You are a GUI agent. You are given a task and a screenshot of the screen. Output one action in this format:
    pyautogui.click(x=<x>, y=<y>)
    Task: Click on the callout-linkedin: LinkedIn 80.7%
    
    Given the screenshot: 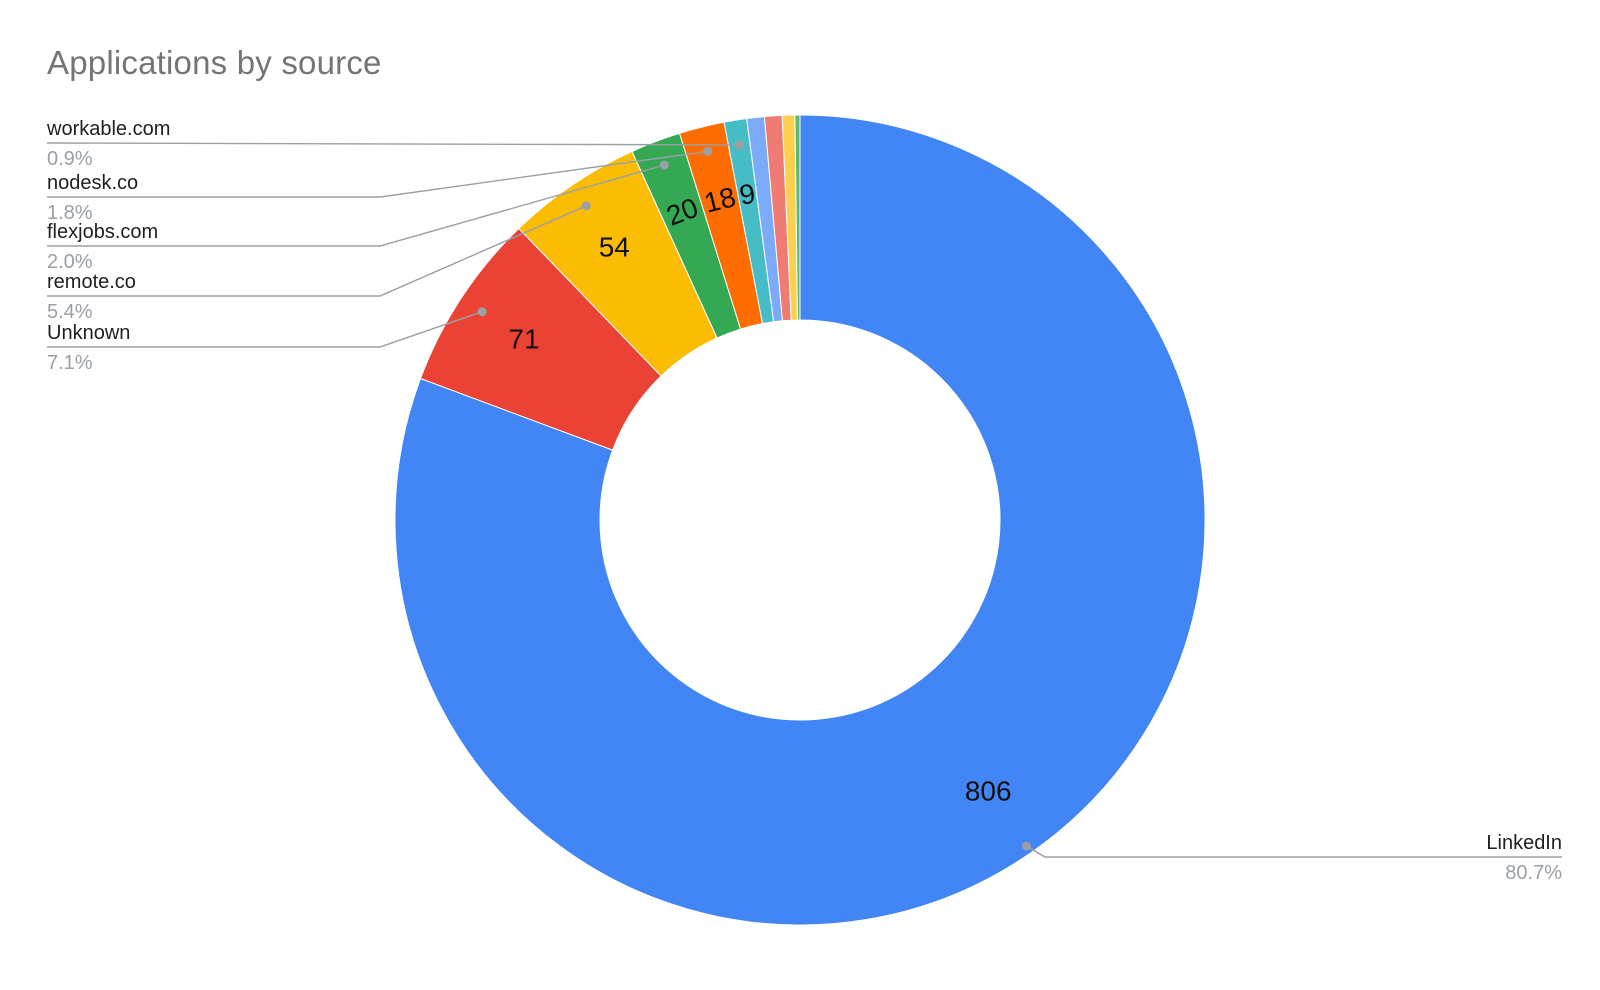 What is the action you would take?
    pyautogui.click(x=1524, y=858)
    